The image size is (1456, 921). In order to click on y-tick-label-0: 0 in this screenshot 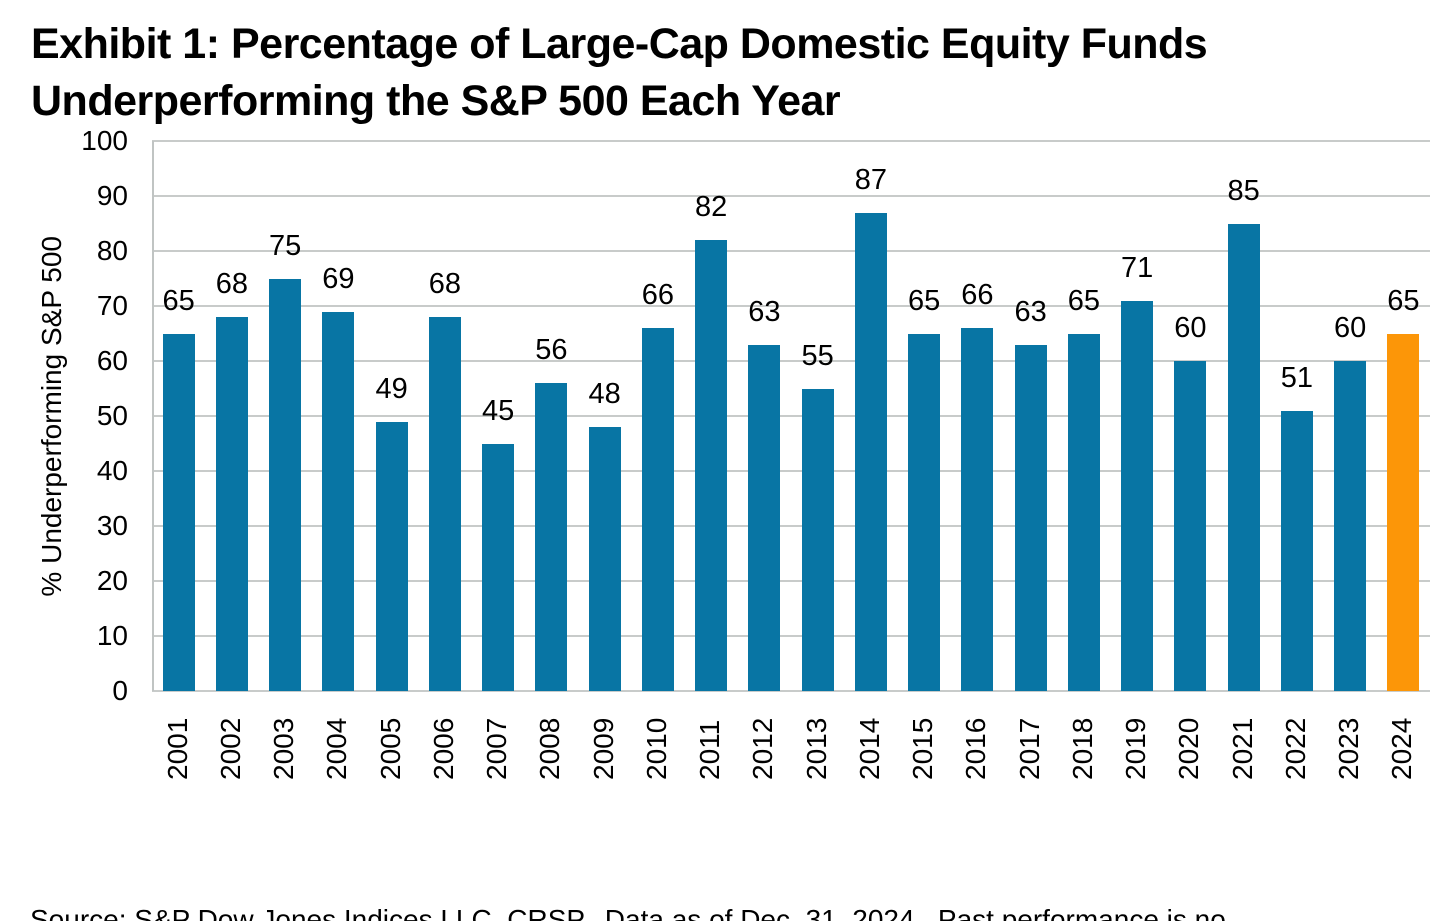, I will do `click(120, 690)`.